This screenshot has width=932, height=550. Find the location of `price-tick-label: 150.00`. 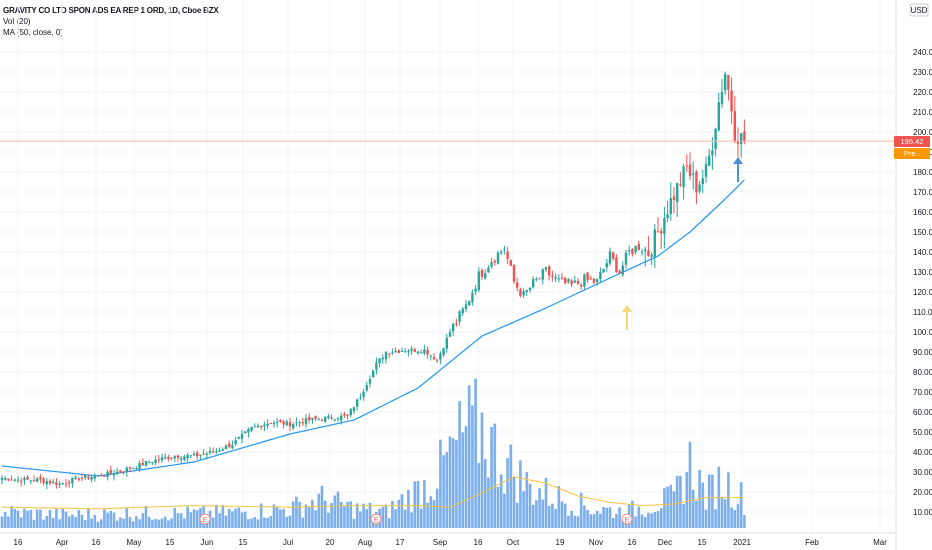

price-tick-label: 150.00 is located at coordinates (922, 232).